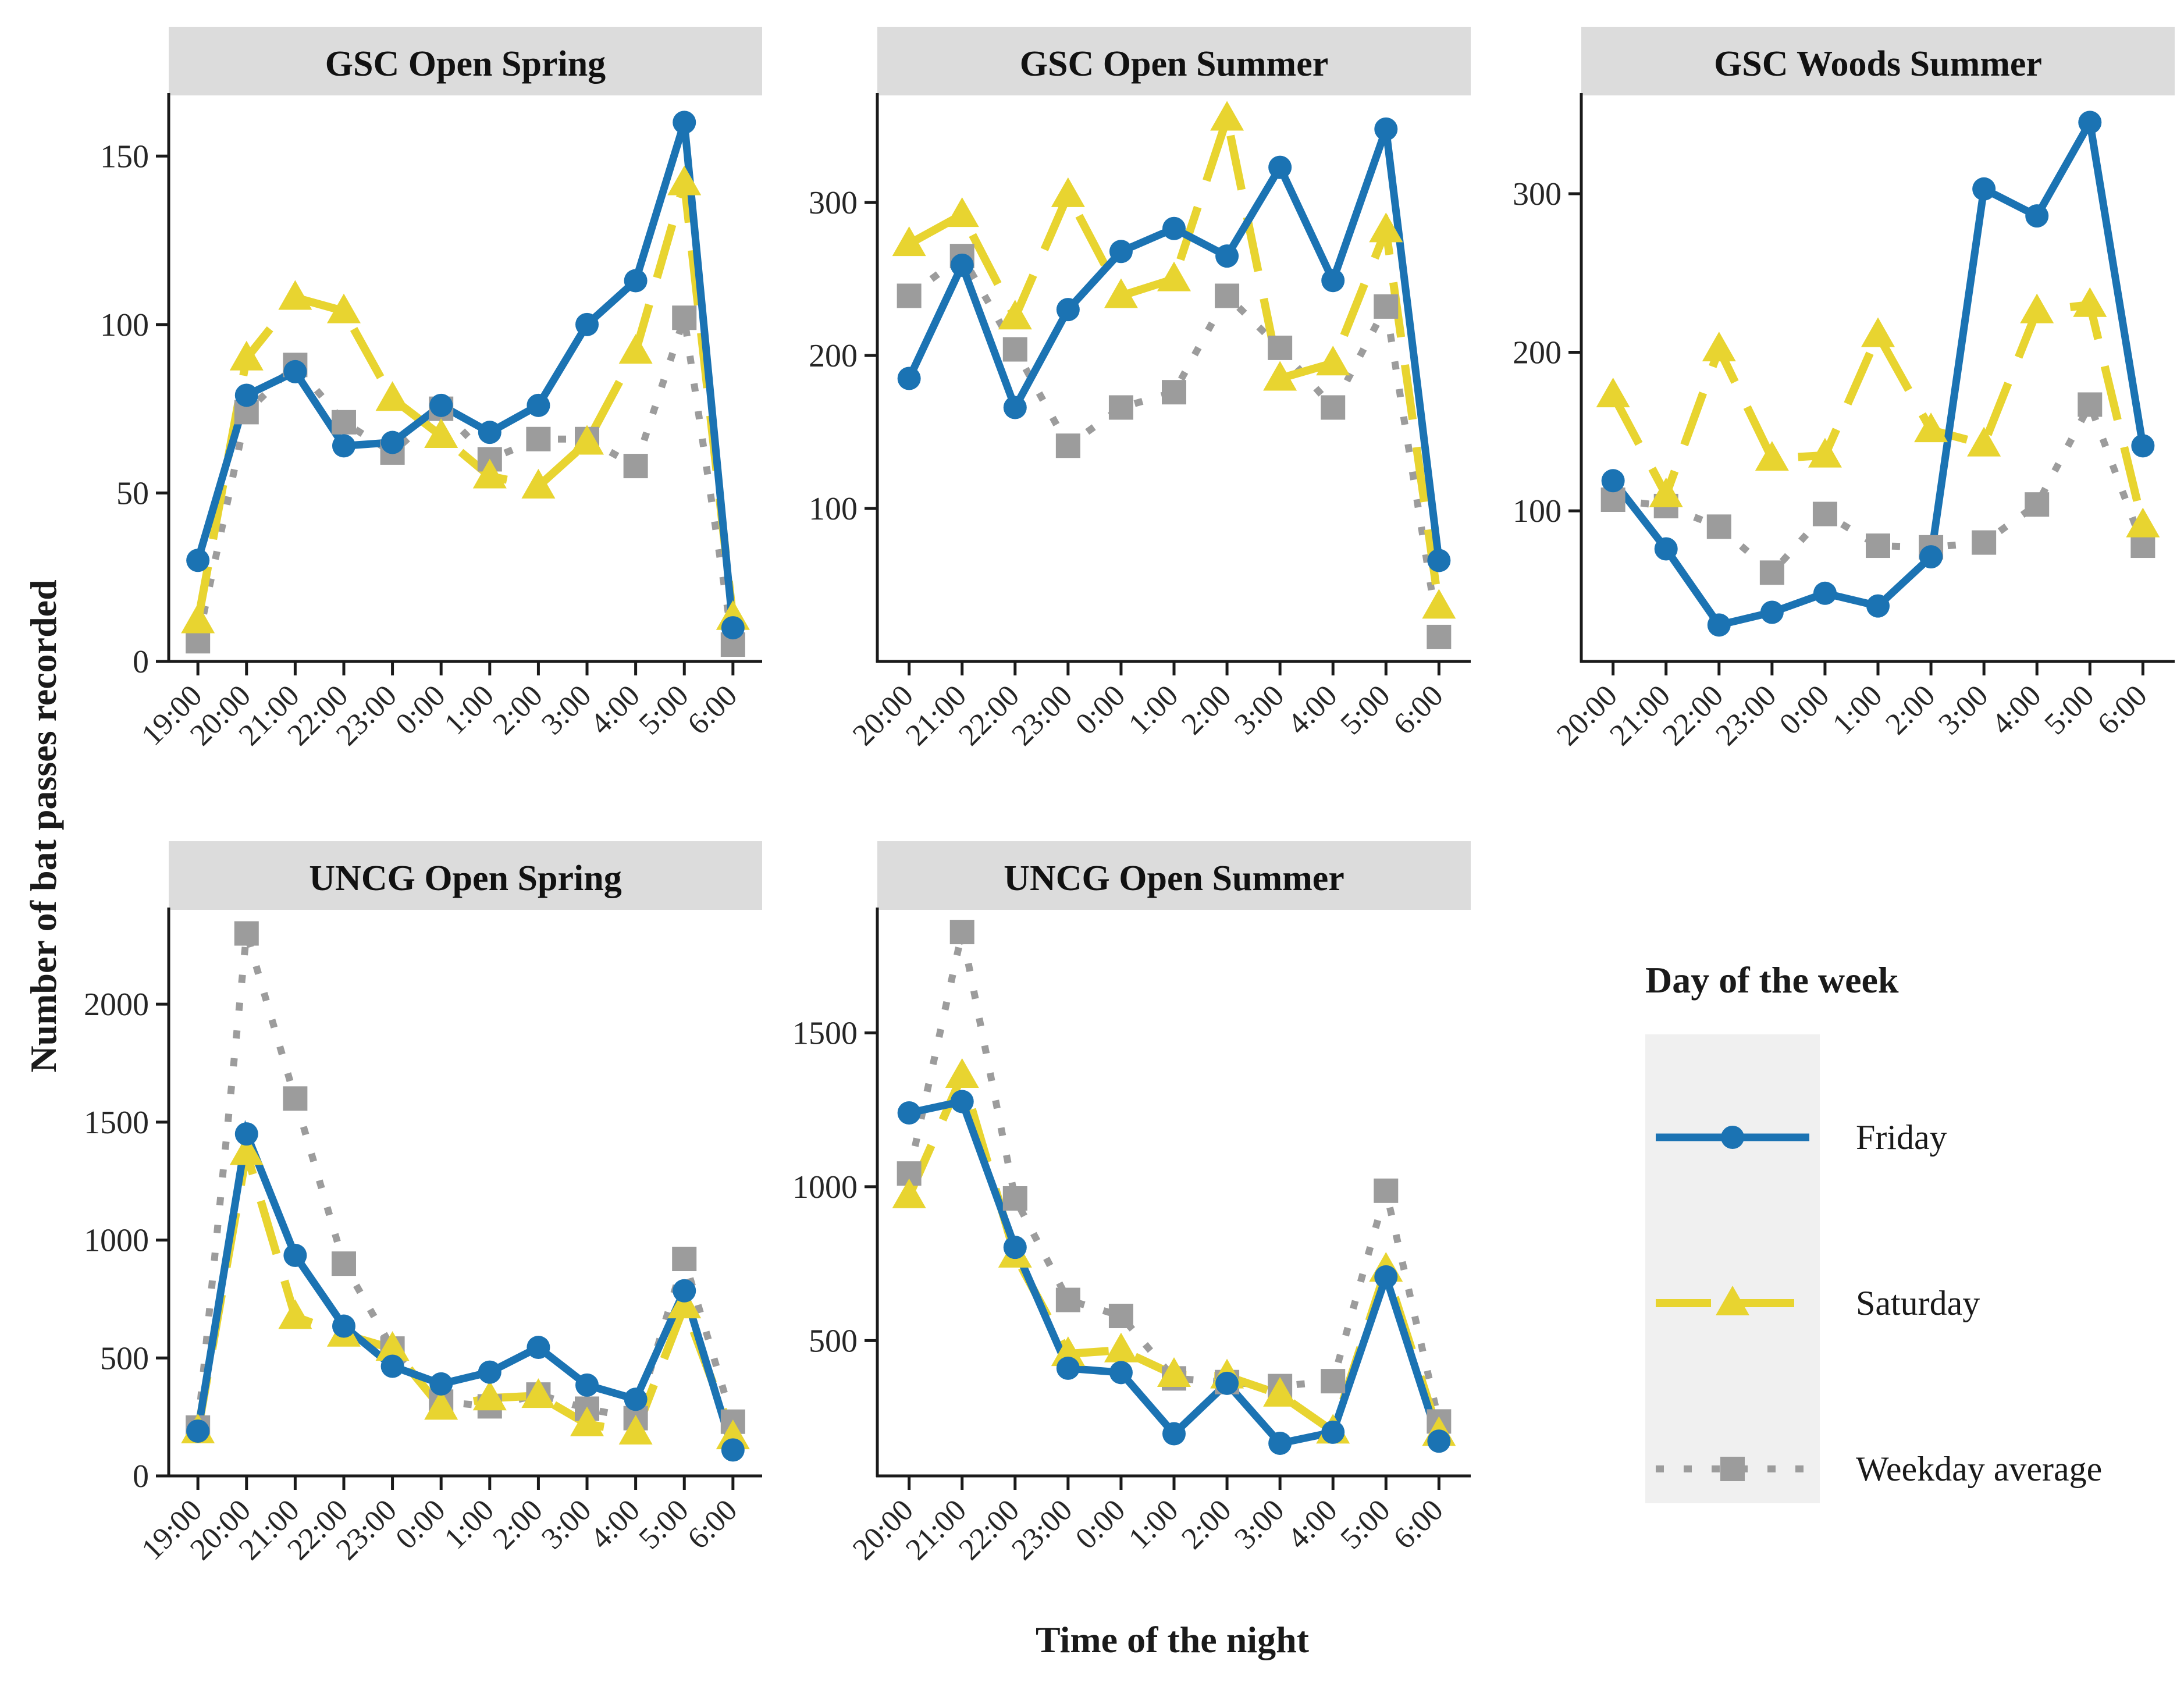  Describe the element at coordinates (116, 1005) in the screenshot. I see `y-tick-label: 2000` at that location.